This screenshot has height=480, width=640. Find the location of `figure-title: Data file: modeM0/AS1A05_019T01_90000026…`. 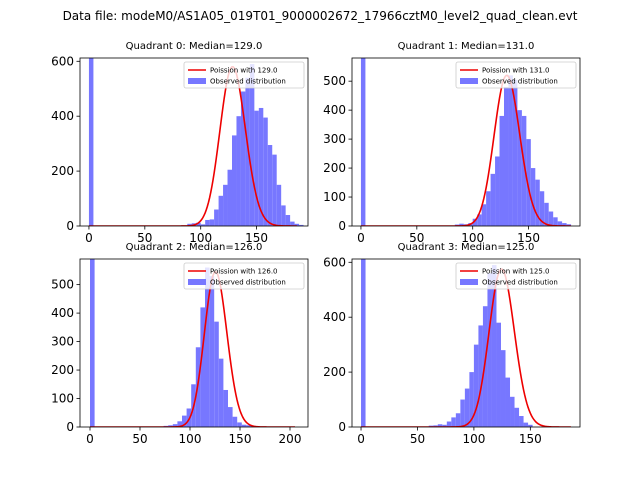

figure-title: Data file: modeM0/AS1A05_019T01_90000026… is located at coordinates (320, 16).